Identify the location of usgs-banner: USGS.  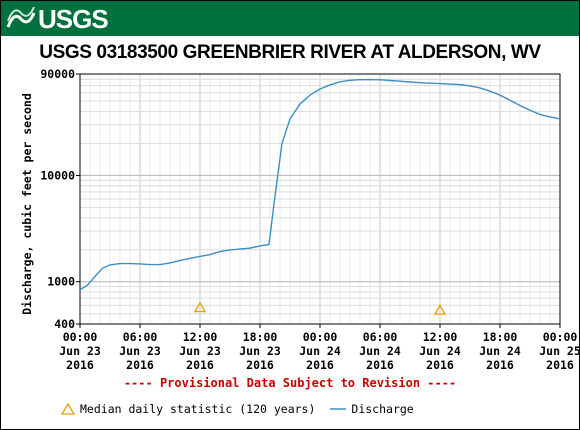
(290, 18).